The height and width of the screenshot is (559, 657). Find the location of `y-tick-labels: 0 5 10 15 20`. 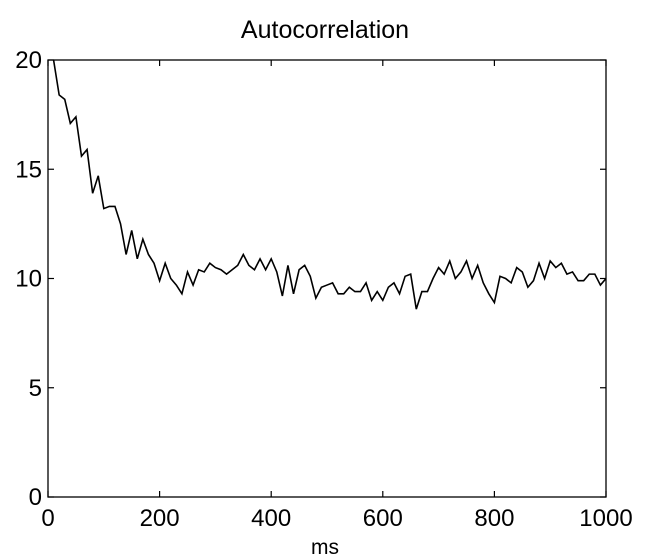

y-tick-labels: 0 5 10 15 20 is located at coordinates (28, 279).